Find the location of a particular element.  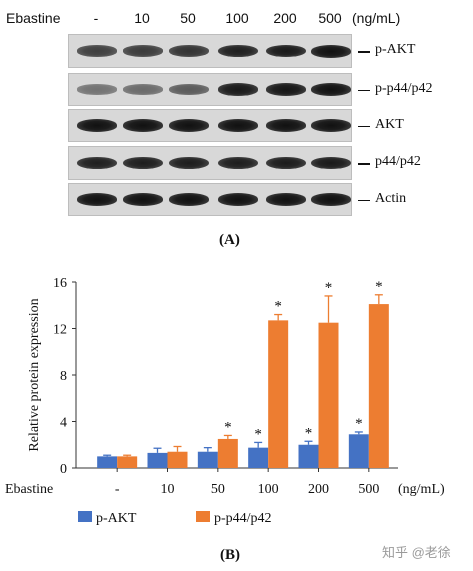

concentration-header: 50 is located at coordinates (188, 18).